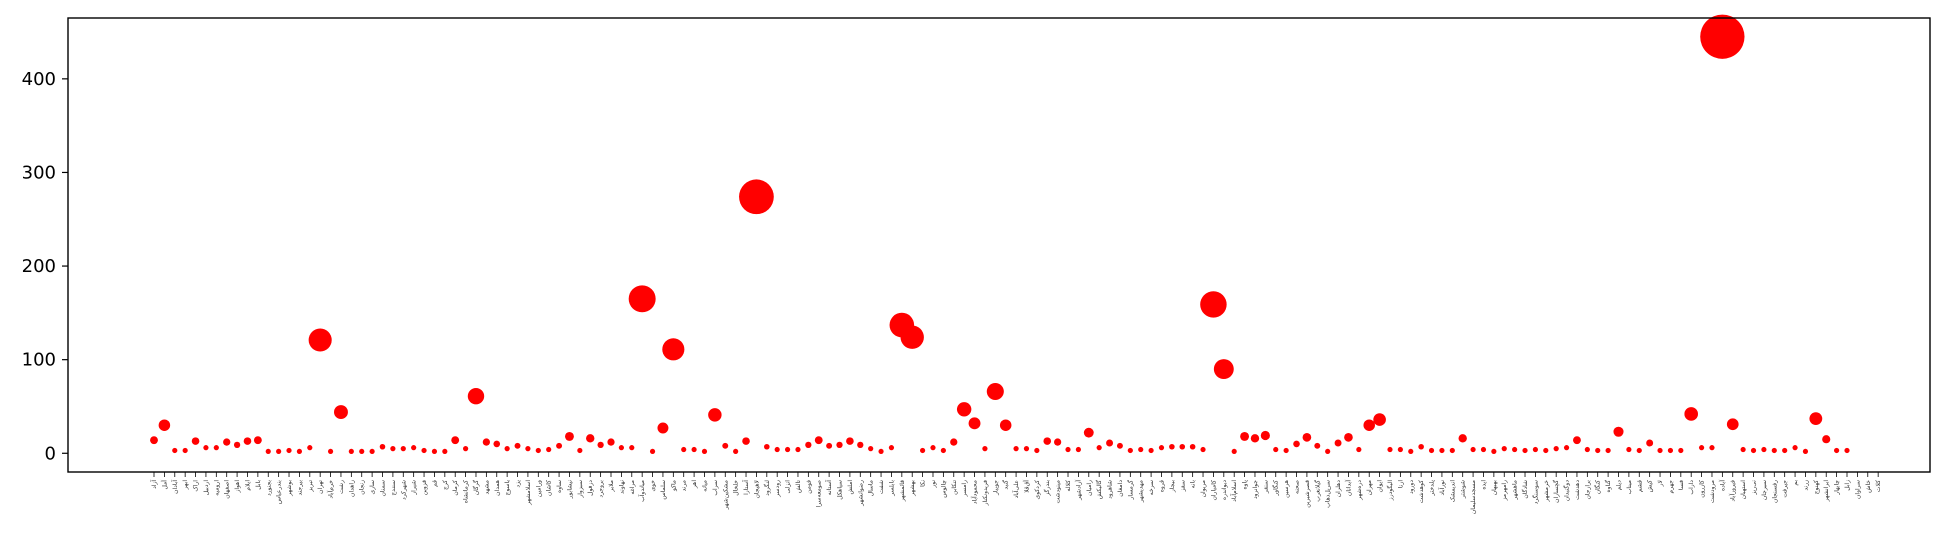  Describe the element at coordinates (923, 483) in the screenshot. I see `x-tick-label: نکا` at that location.